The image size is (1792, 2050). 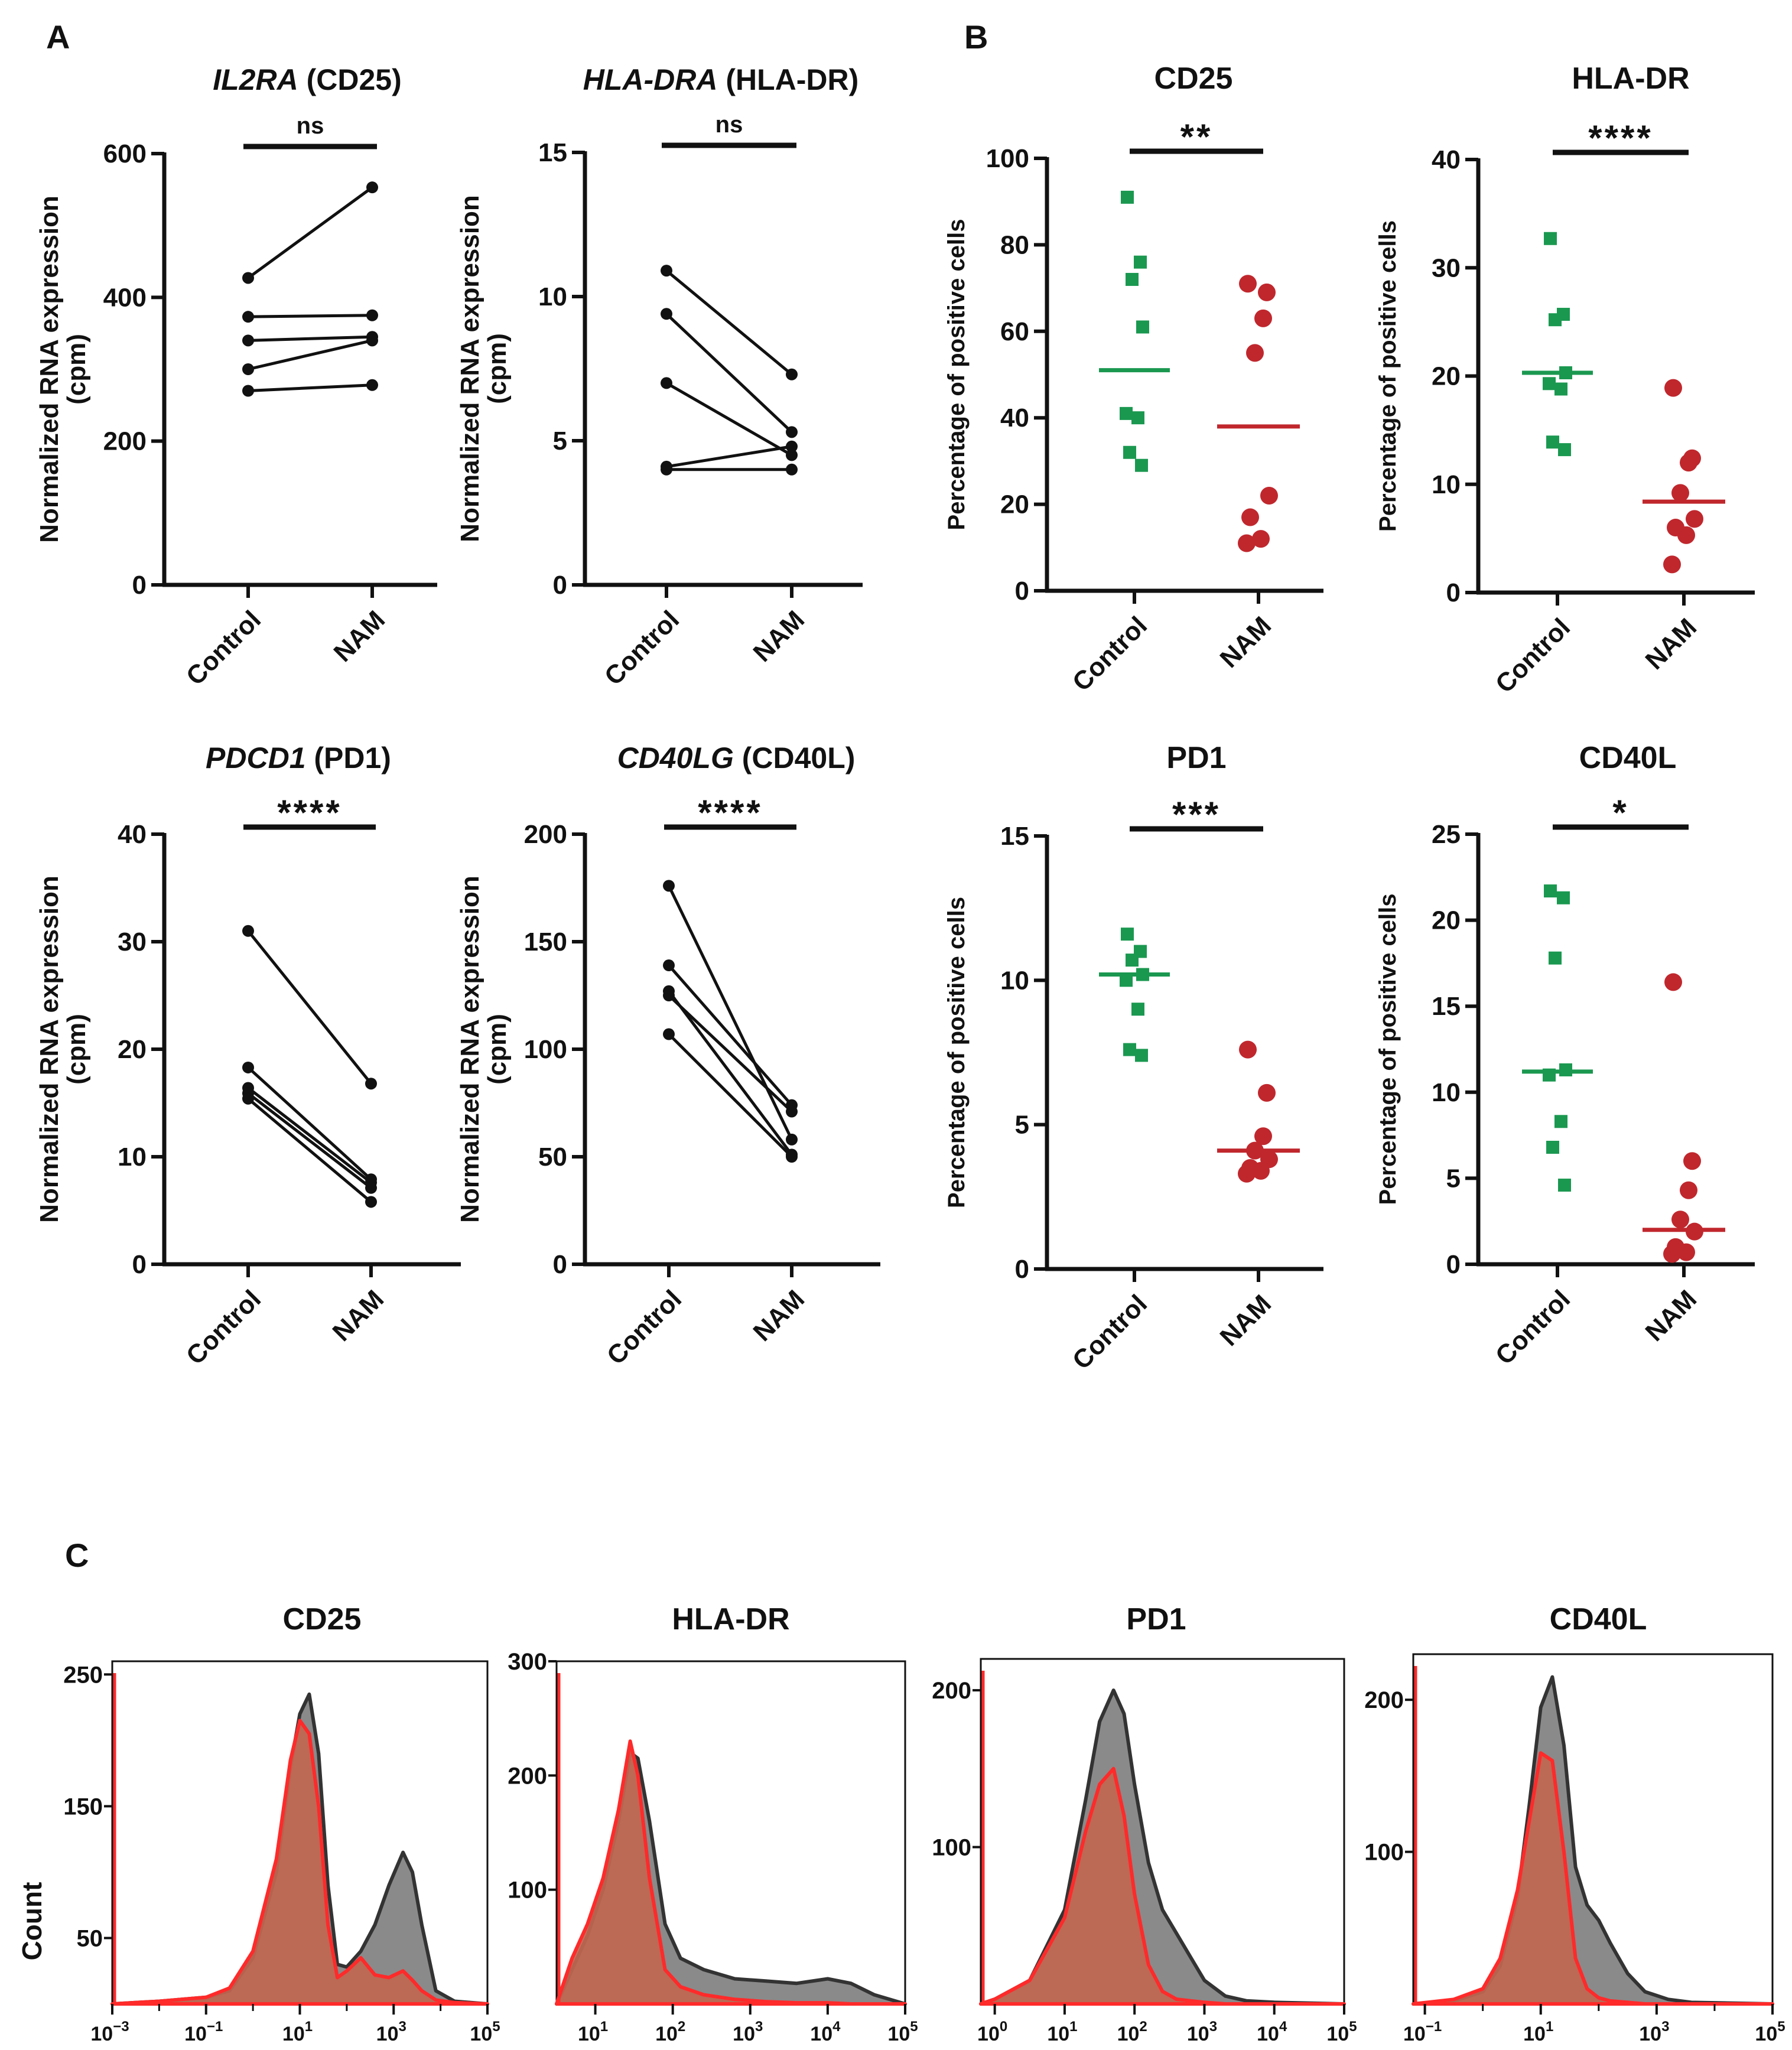 What do you see at coordinates (1434, 2027) in the screenshot?
I see `x-tick-exponent: −1` at bounding box center [1434, 2027].